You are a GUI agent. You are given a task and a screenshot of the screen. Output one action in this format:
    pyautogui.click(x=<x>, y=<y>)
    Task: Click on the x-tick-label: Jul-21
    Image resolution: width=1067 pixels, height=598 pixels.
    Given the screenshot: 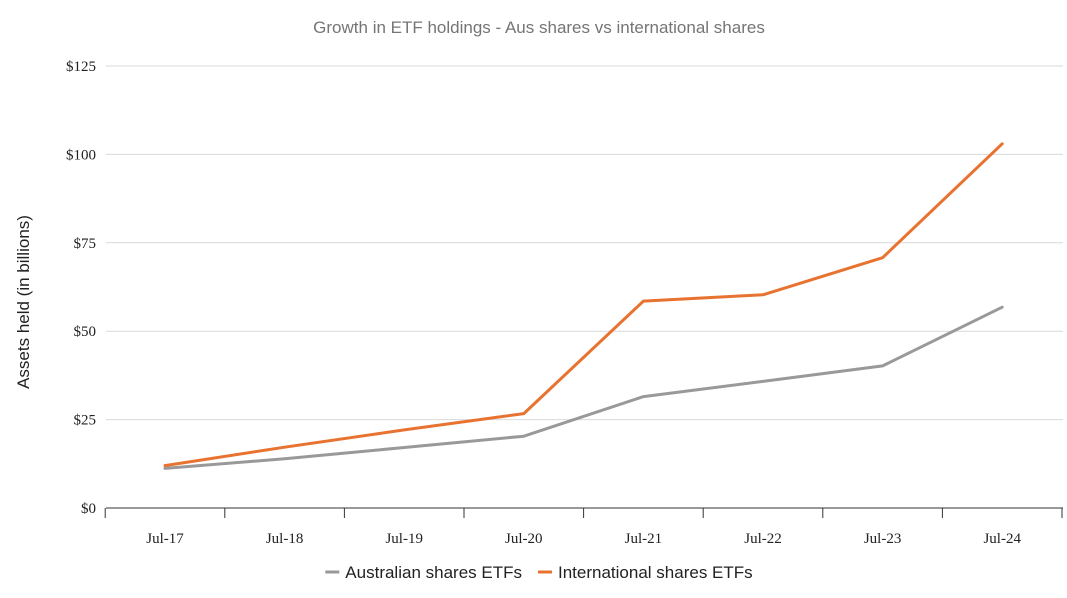 What is the action you would take?
    pyautogui.click(x=644, y=539)
    